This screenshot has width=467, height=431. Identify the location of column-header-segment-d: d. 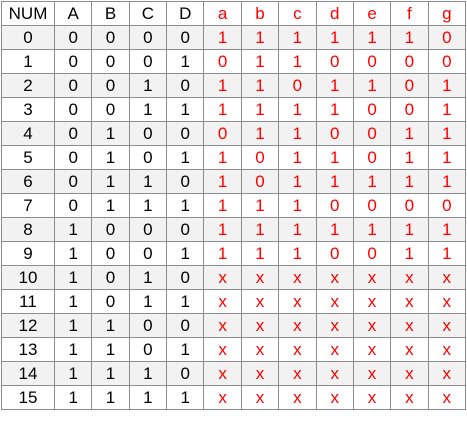
(334, 13).